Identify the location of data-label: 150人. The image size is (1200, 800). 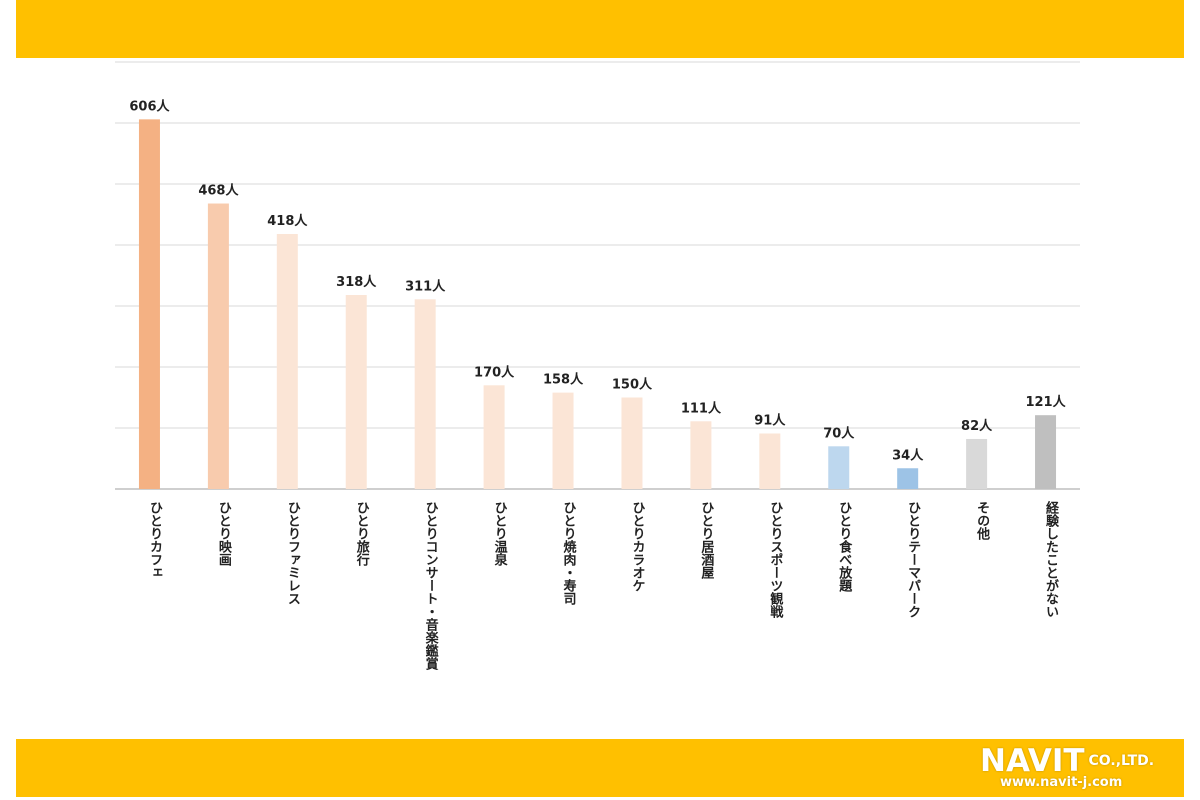
(632, 385).